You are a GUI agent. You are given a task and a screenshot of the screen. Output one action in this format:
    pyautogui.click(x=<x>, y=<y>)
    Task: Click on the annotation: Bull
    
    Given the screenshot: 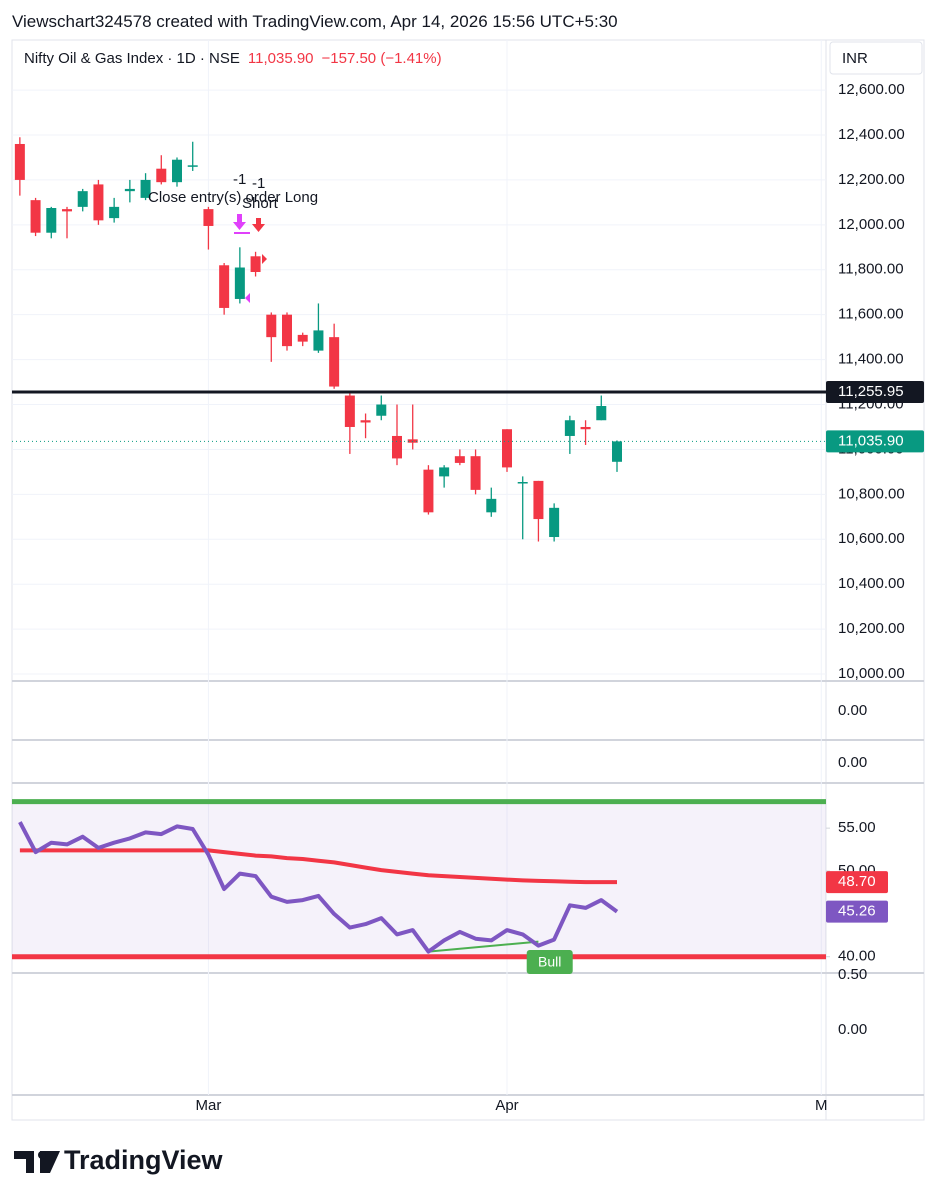 What is the action you would take?
    pyautogui.click(x=549, y=962)
    